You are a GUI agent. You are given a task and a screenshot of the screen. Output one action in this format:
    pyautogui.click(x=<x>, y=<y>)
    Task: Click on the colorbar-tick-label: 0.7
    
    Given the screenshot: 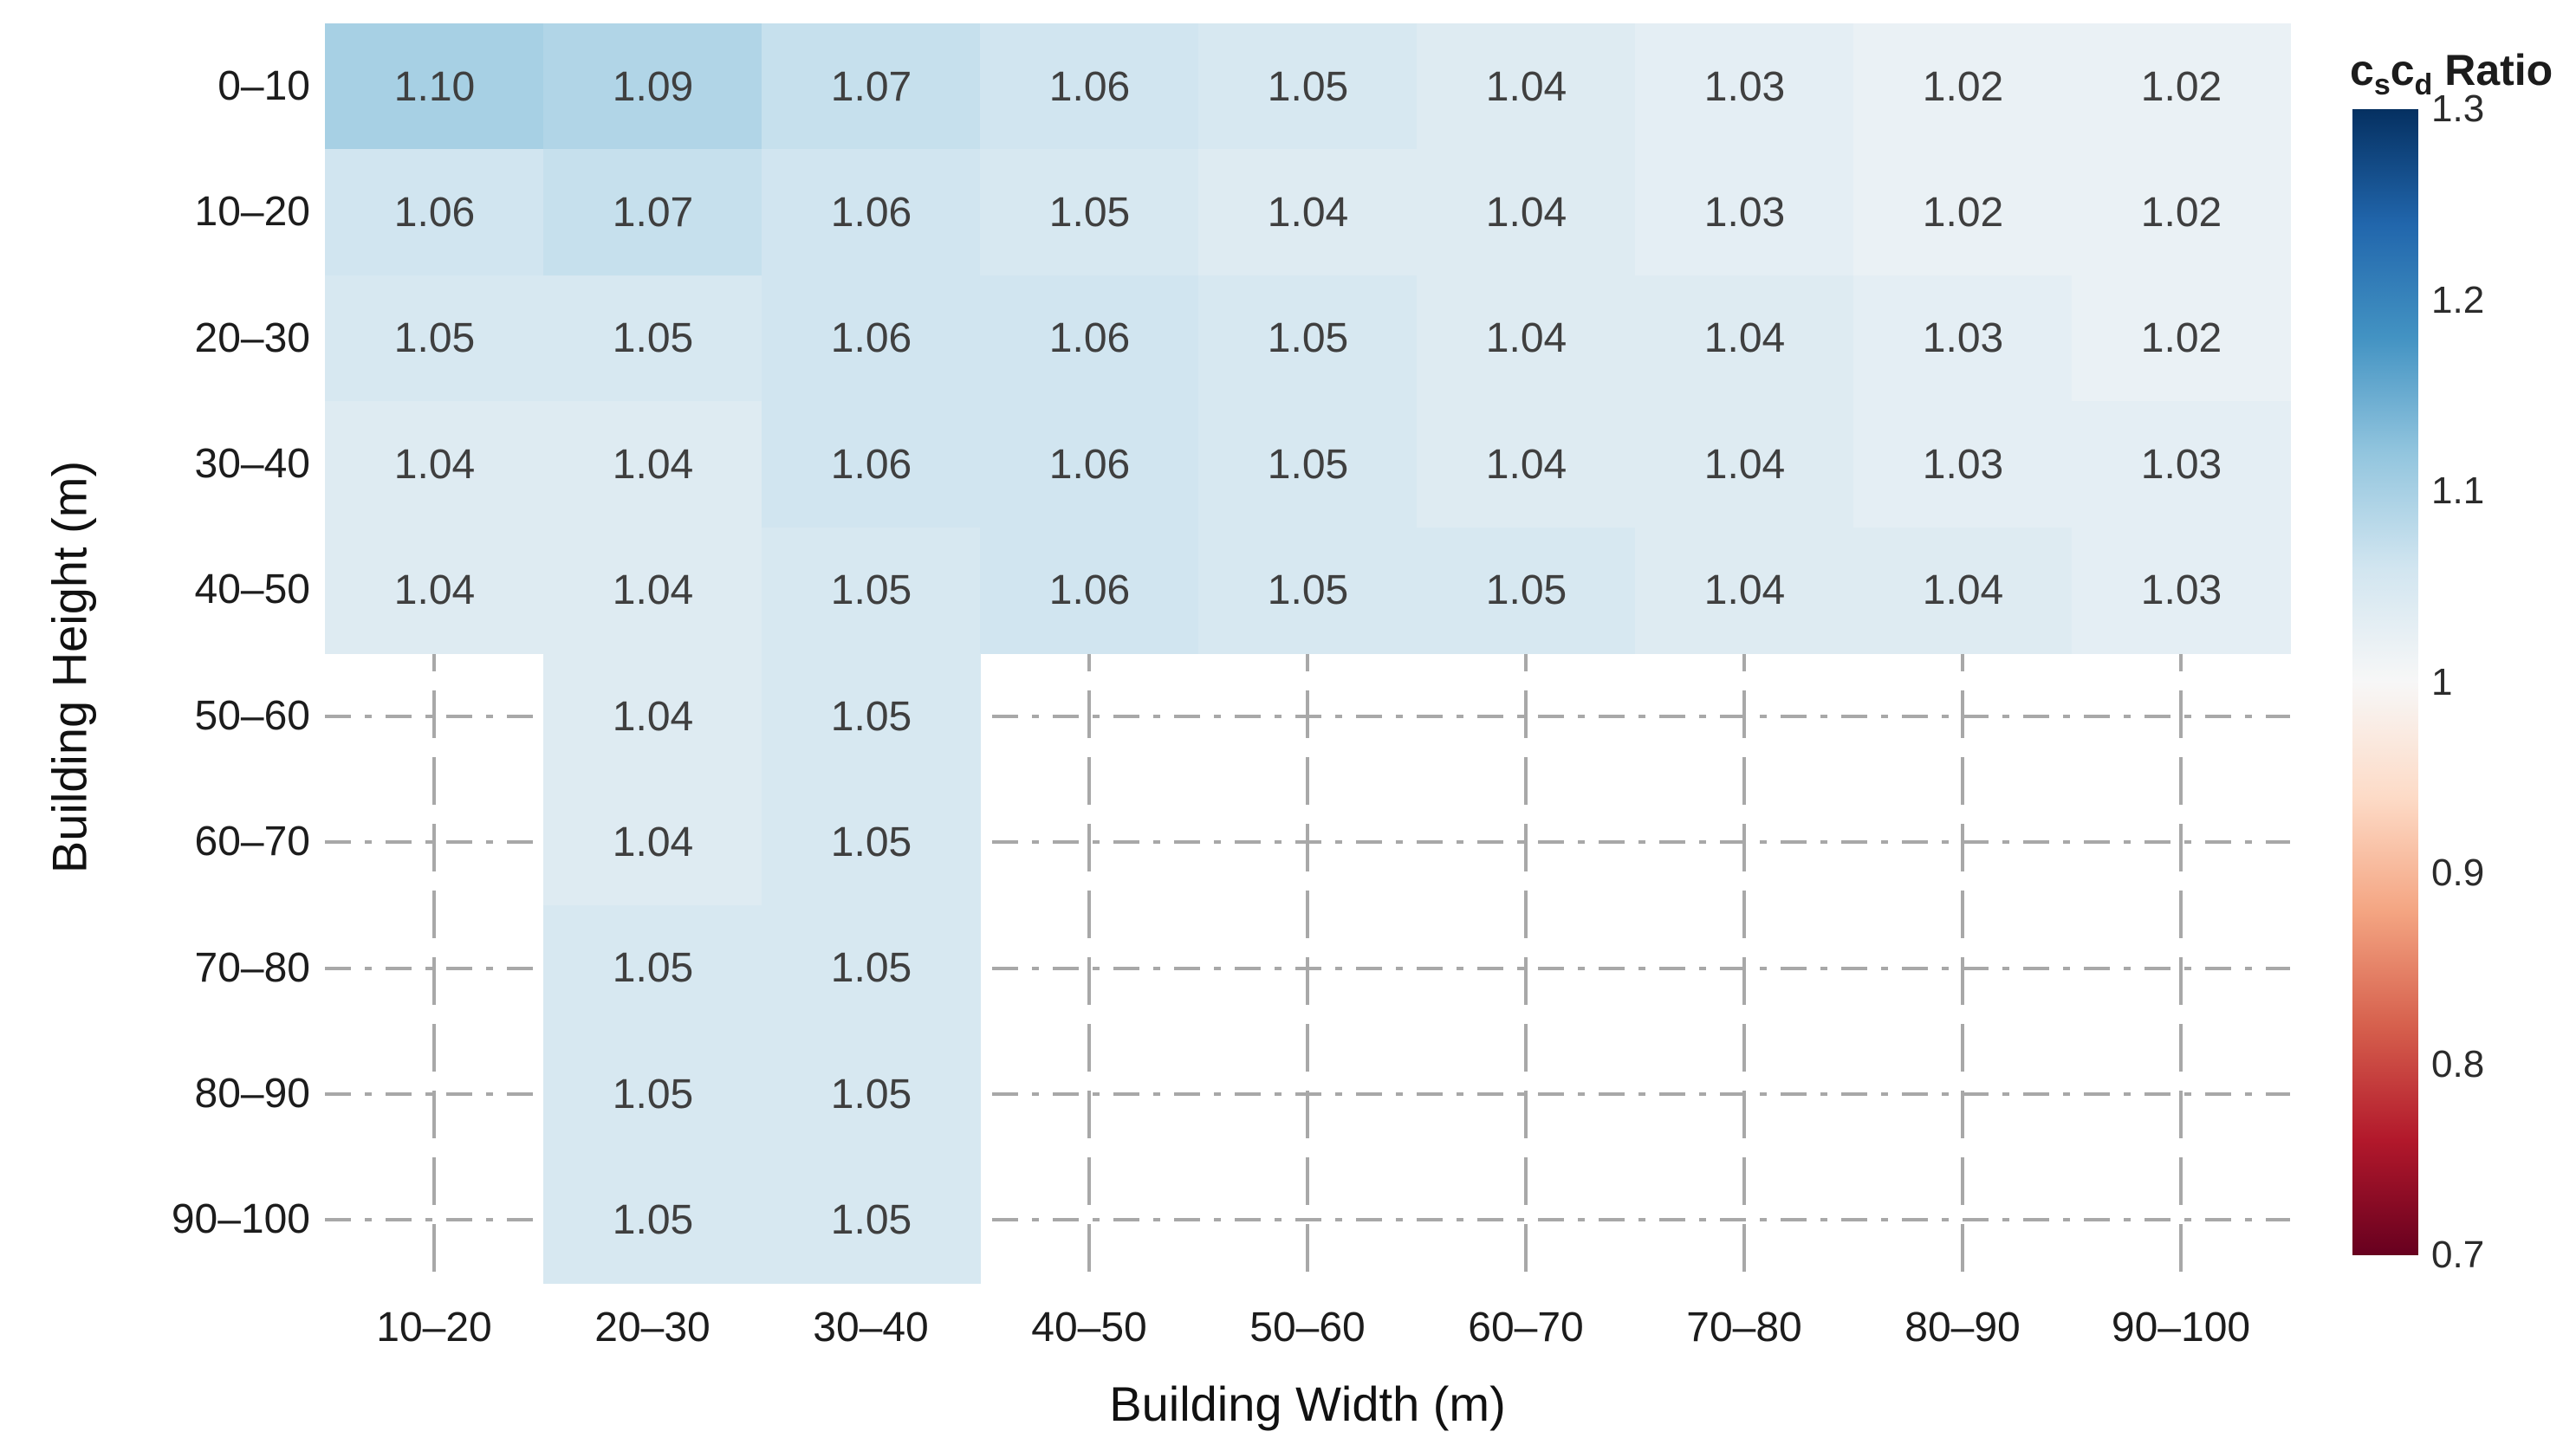 What is the action you would take?
    pyautogui.click(x=2458, y=1255)
    